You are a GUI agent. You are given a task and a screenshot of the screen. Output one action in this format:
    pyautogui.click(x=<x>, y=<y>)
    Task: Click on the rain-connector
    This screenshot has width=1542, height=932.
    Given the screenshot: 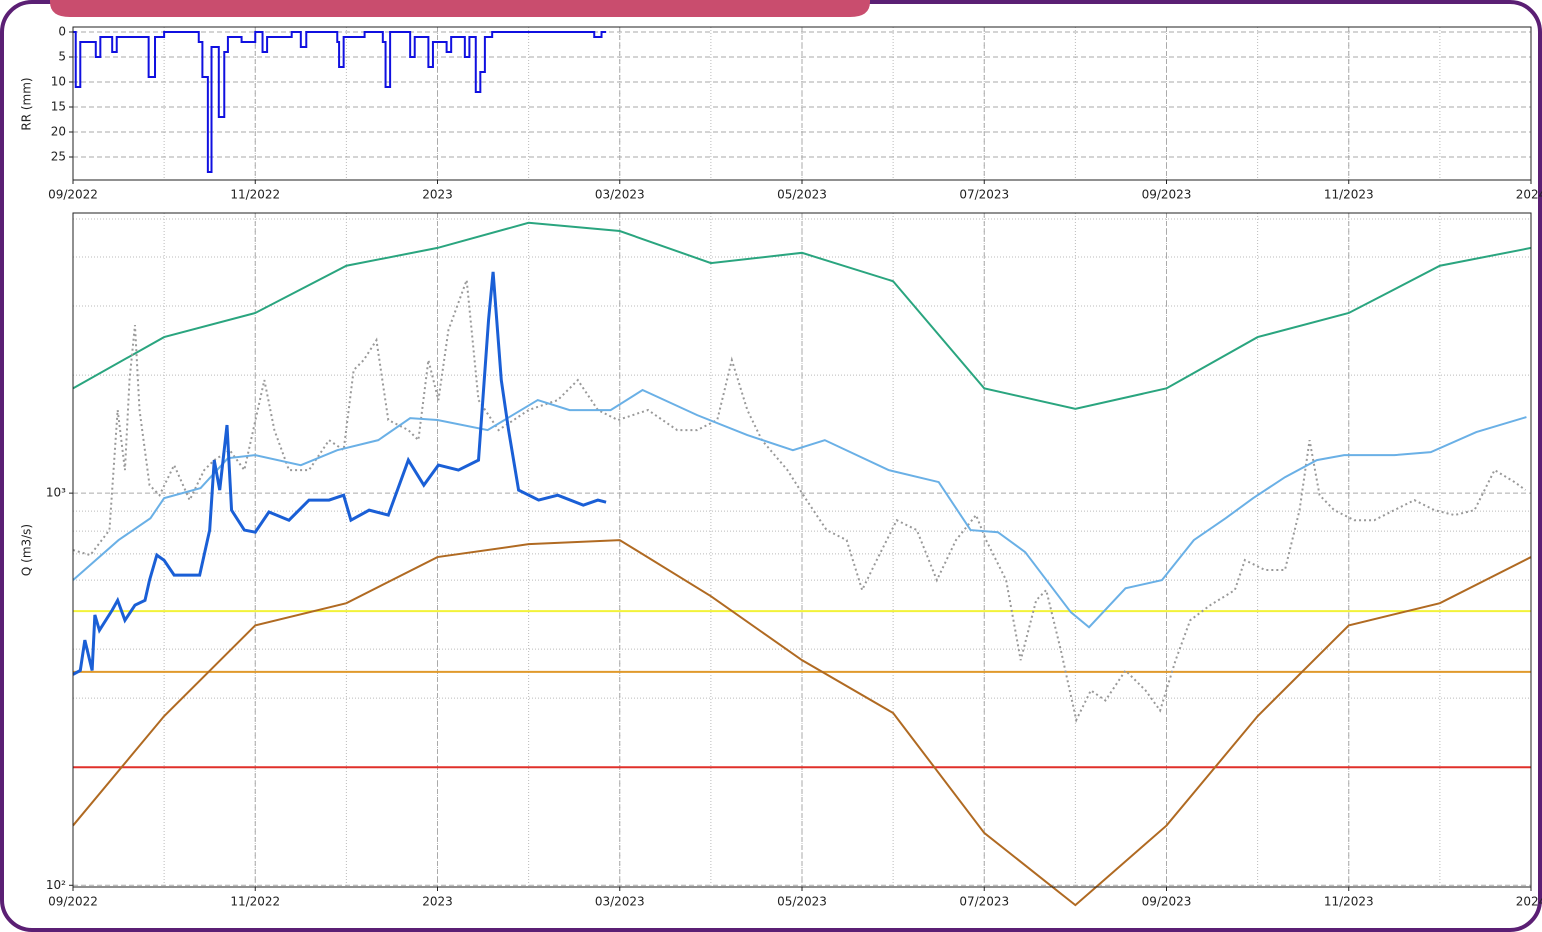 What is the action you would take?
    pyautogui.click(x=340, y=102)
    